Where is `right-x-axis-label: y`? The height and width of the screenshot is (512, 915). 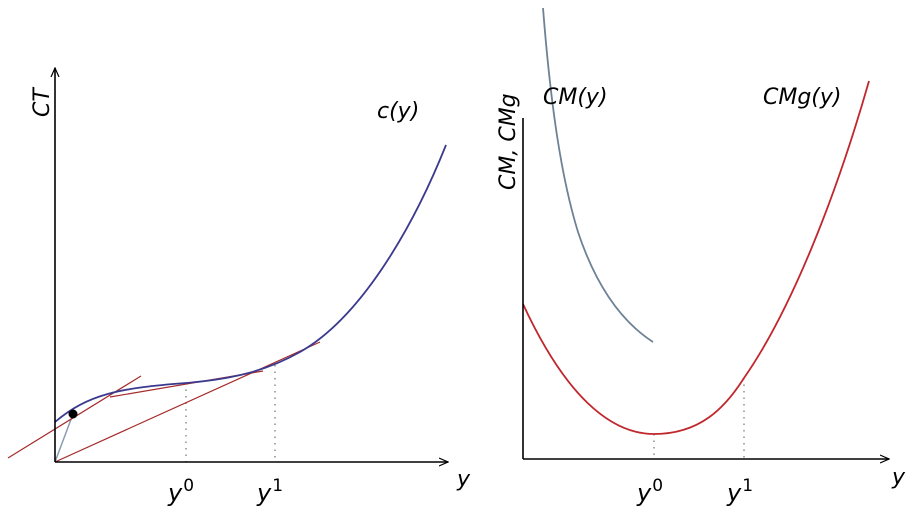 right-x-axis-label: y is located at coordinates (898, 477).